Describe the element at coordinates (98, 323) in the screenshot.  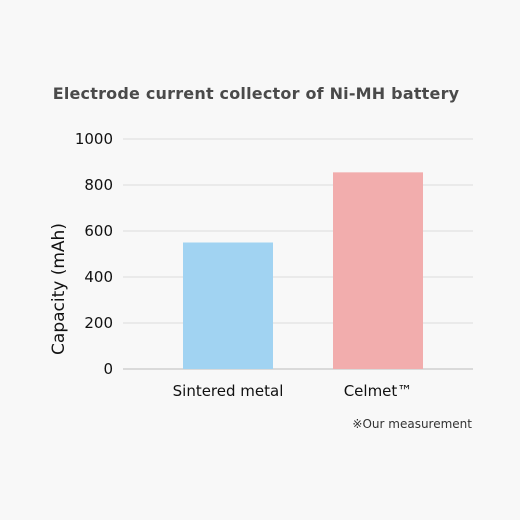
I see `y-tick-label: 200` at that location.